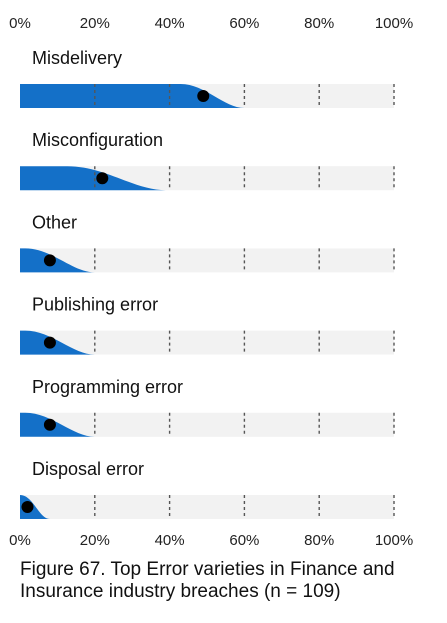 The image size is (447, 623). I want to click on top-x-axis: 0% 20% 40% 60% 80% 100%, so click(211, 23).